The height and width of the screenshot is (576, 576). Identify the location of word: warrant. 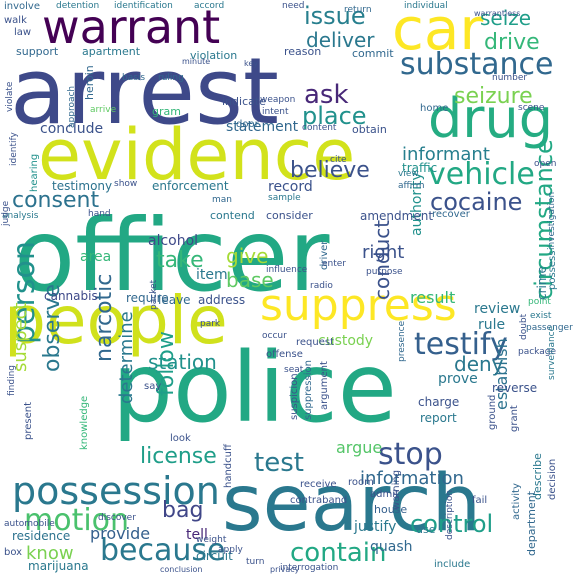
(131, 27).